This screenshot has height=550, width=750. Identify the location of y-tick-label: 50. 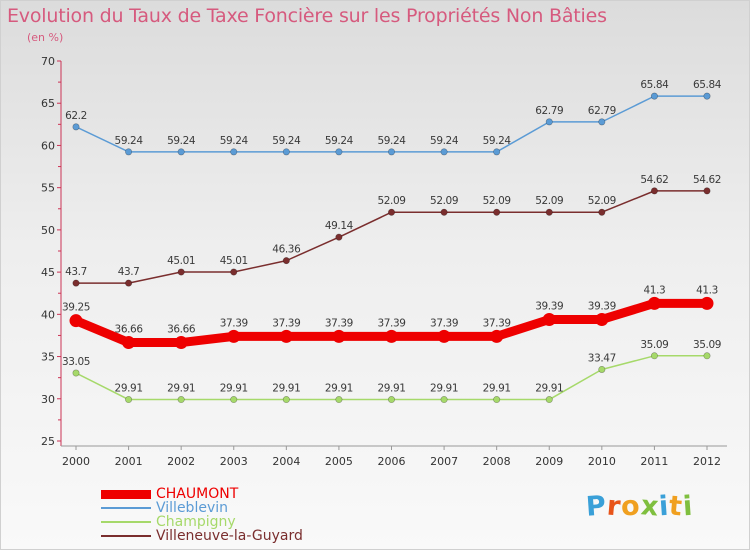
(48, 230).